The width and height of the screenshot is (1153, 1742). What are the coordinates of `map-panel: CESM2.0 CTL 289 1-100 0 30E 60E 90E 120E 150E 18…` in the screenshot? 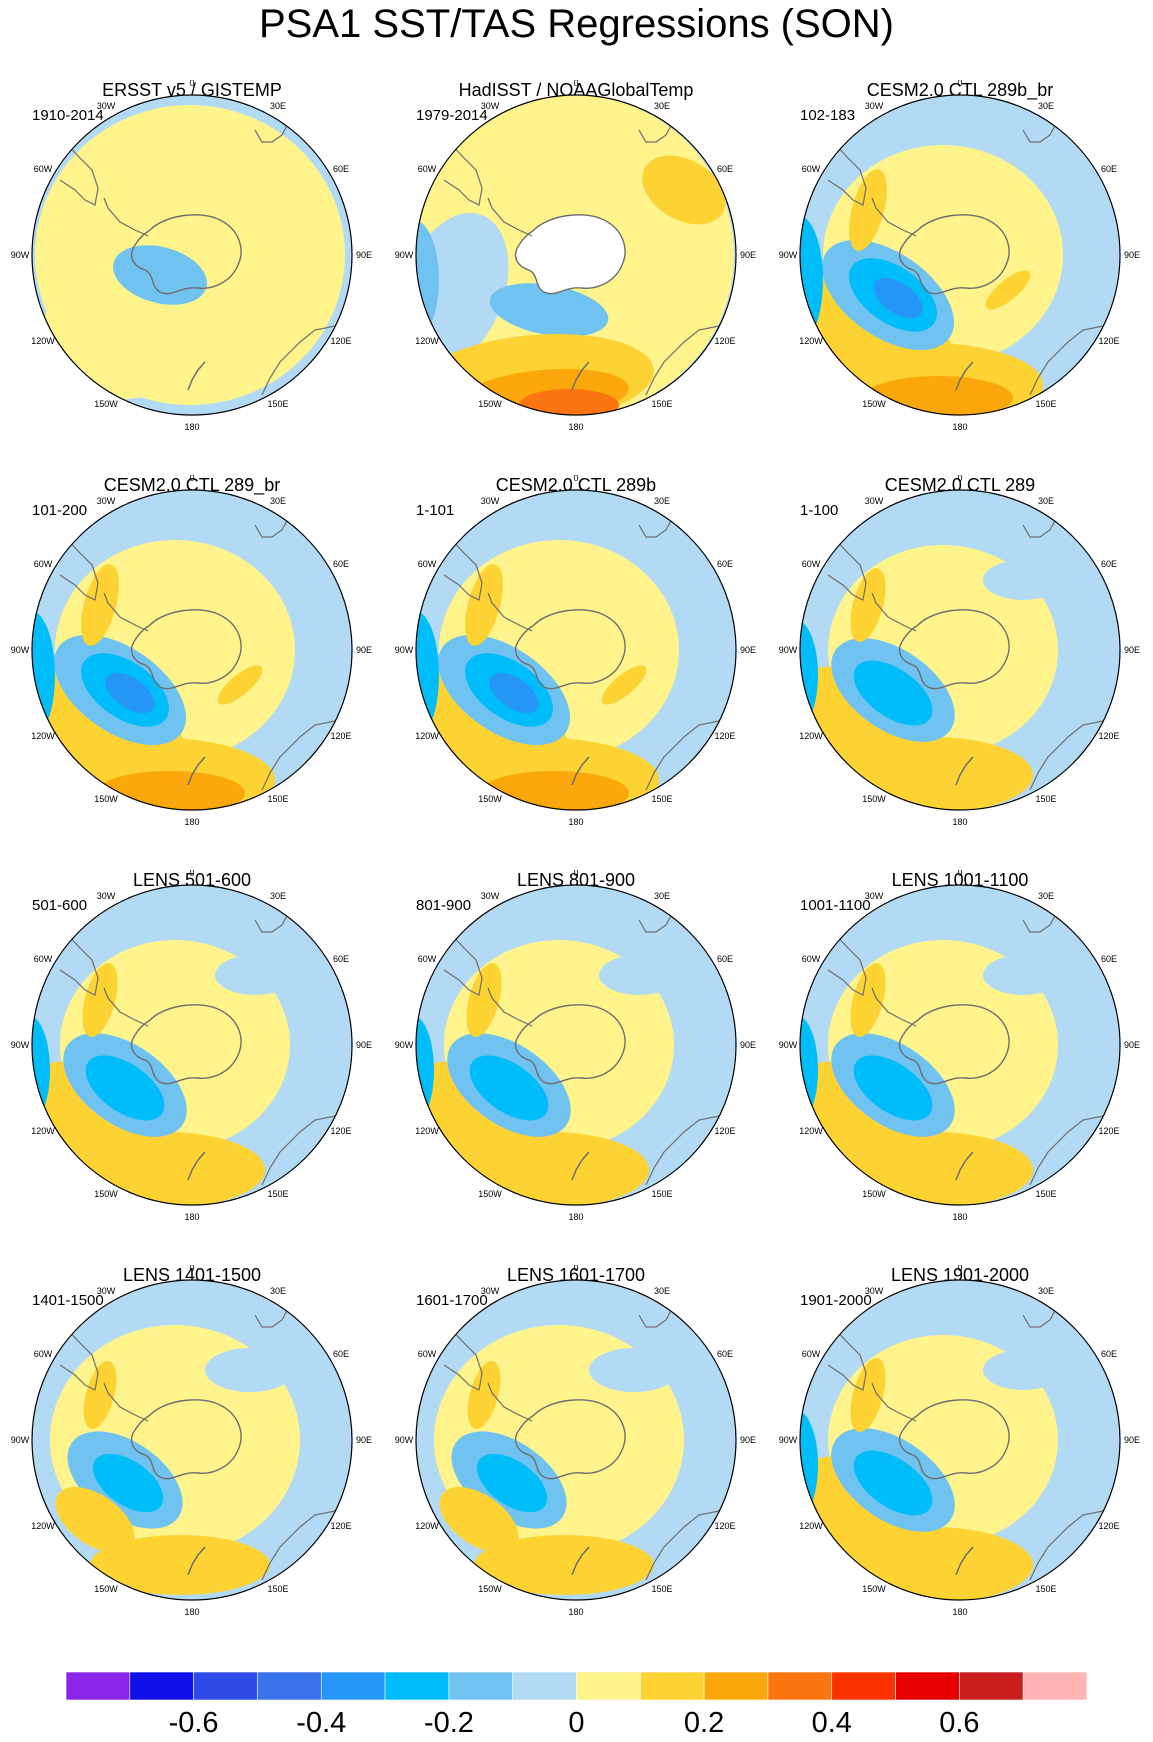 It's located at (960, 673).